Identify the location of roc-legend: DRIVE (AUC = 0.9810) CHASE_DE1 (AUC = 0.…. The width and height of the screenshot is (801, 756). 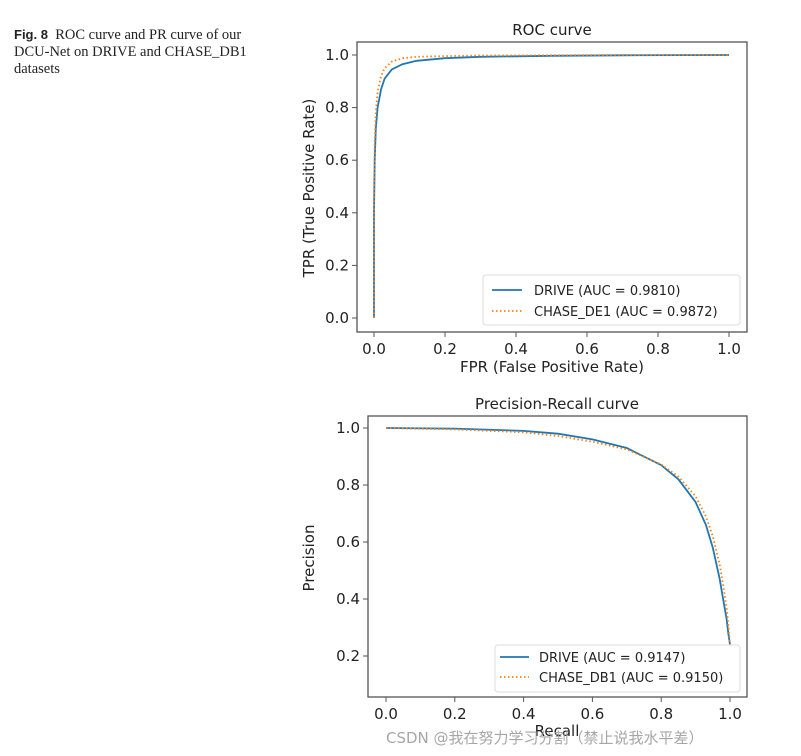
(611, 300).